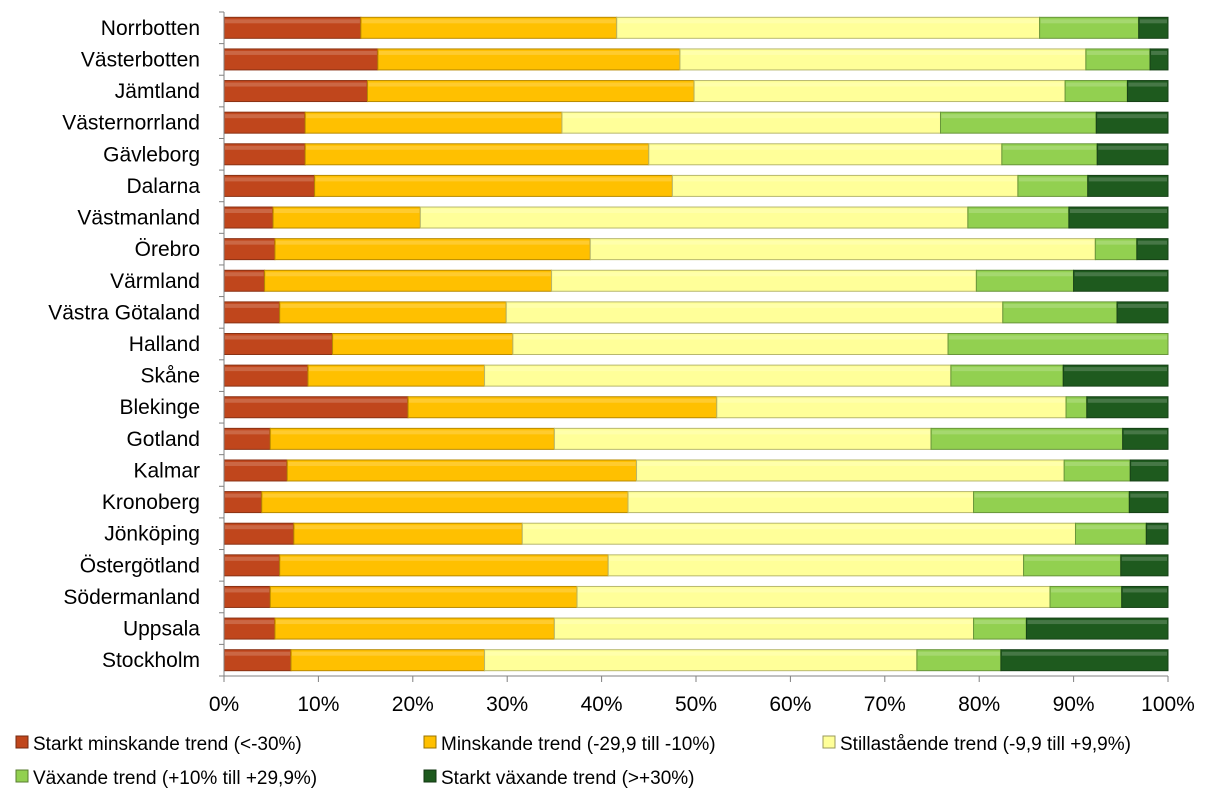  I want to click on x-tick-label: 90%, so click(1074, 704).